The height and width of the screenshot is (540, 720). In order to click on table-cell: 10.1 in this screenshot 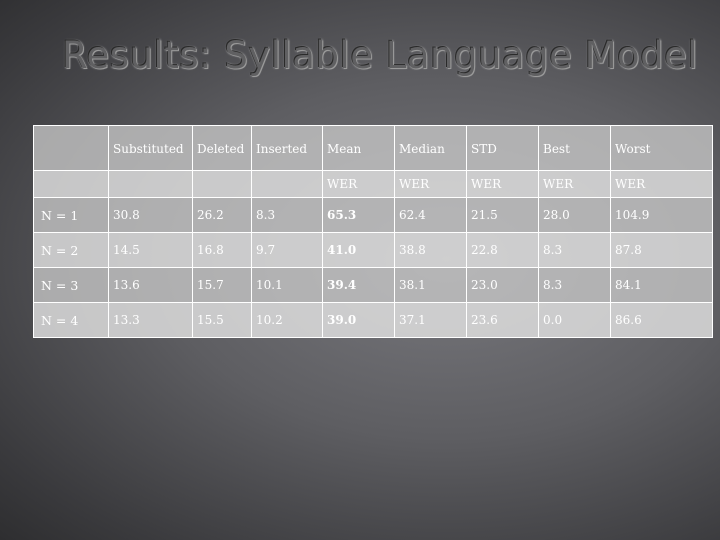, I will do `click(287, 285)`.